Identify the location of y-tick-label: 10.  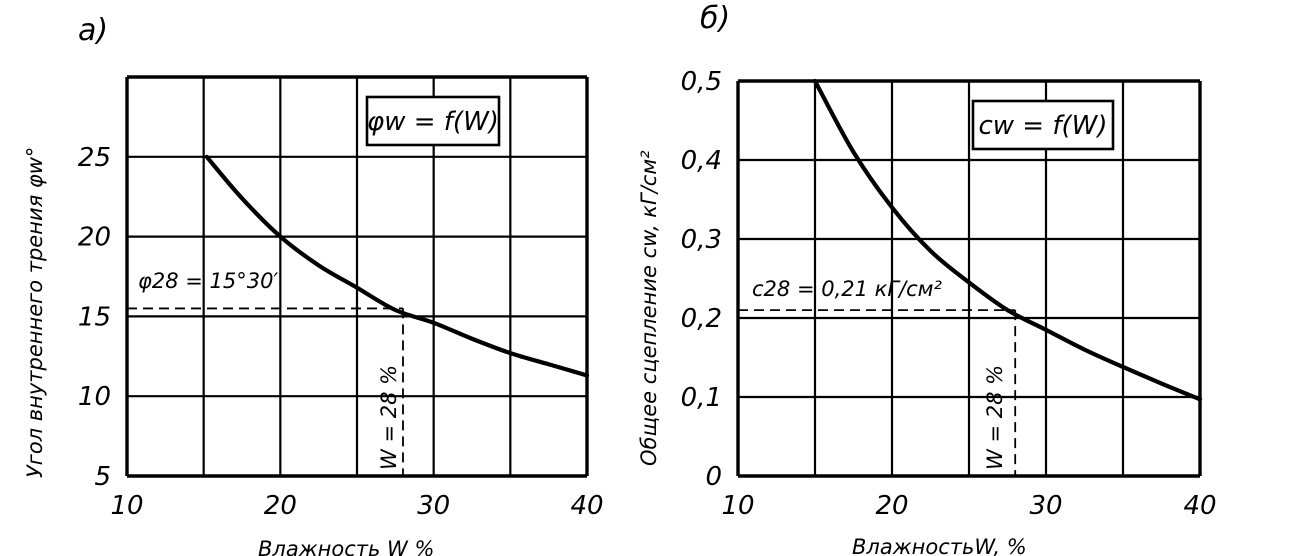
(94, 397).